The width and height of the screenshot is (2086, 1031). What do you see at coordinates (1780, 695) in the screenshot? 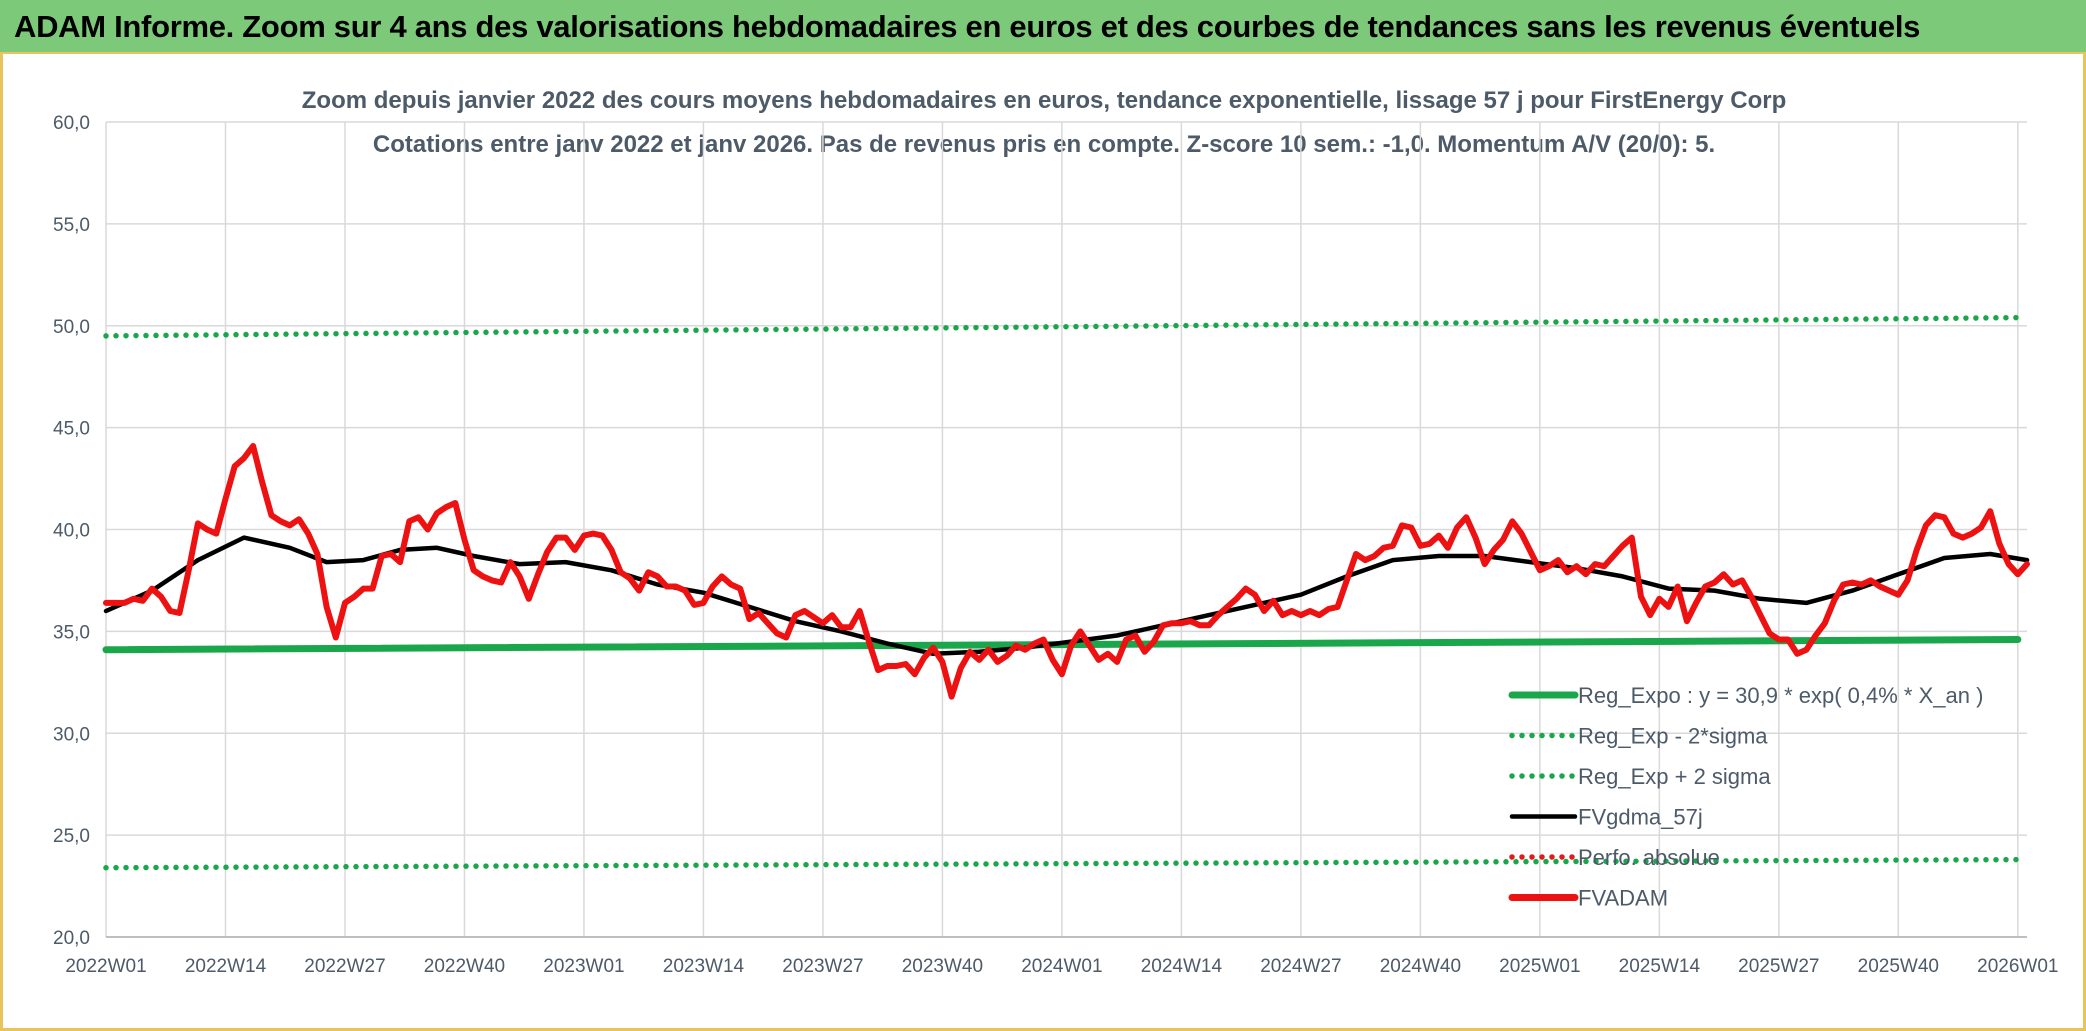
I see `legend-label: Reg_Expo : y = 30,9 * exp( 0,4% * X_an )` at bounding box center [1780, 695].